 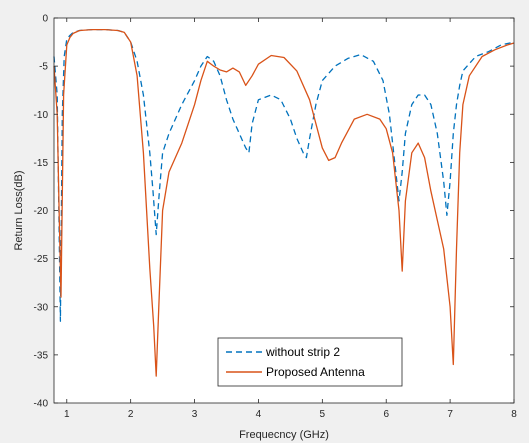 I want to click on y-tick-label: -40, so click(x=41, y=404).